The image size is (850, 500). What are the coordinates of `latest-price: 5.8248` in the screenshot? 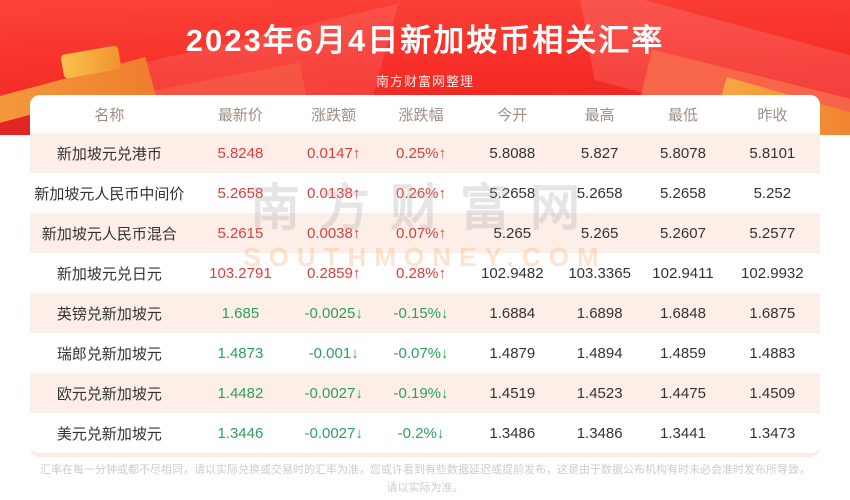 It's located at (240, 153).